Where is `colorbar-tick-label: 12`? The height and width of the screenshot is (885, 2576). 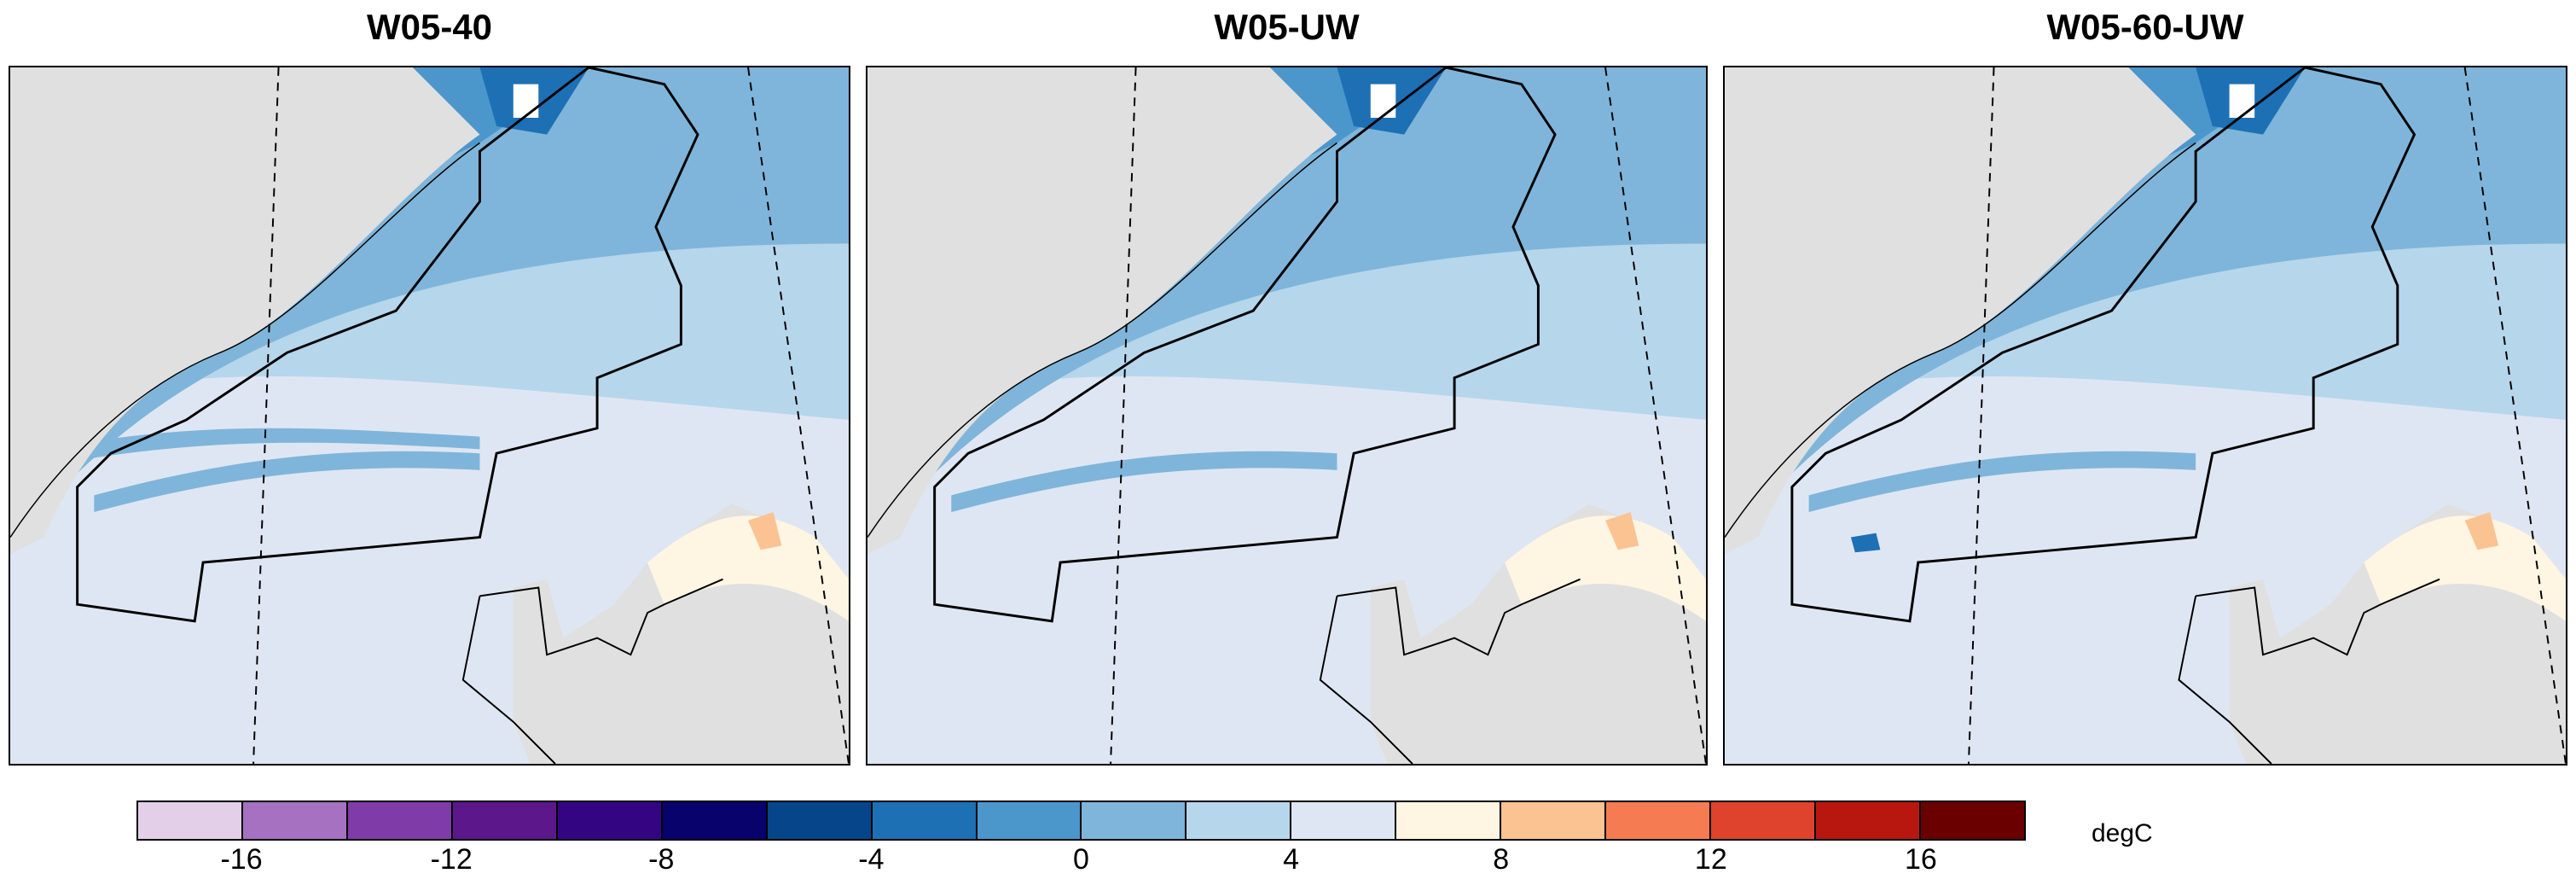 colorbar-tick-label: 12 is located at coordinates (1710, 860).